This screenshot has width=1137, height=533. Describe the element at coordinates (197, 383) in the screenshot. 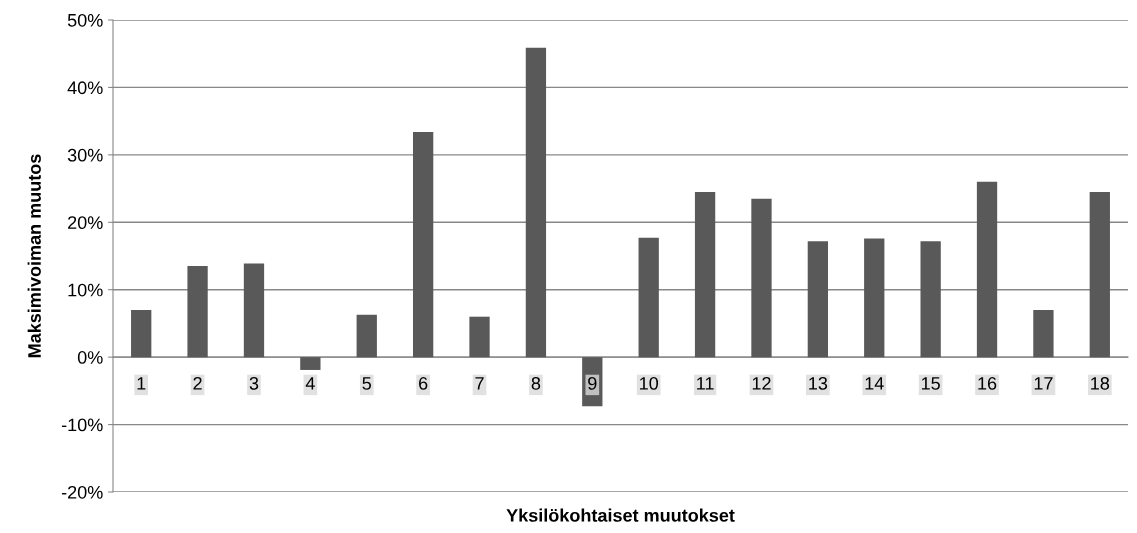

I see `x-tick-label: 2` at that location.